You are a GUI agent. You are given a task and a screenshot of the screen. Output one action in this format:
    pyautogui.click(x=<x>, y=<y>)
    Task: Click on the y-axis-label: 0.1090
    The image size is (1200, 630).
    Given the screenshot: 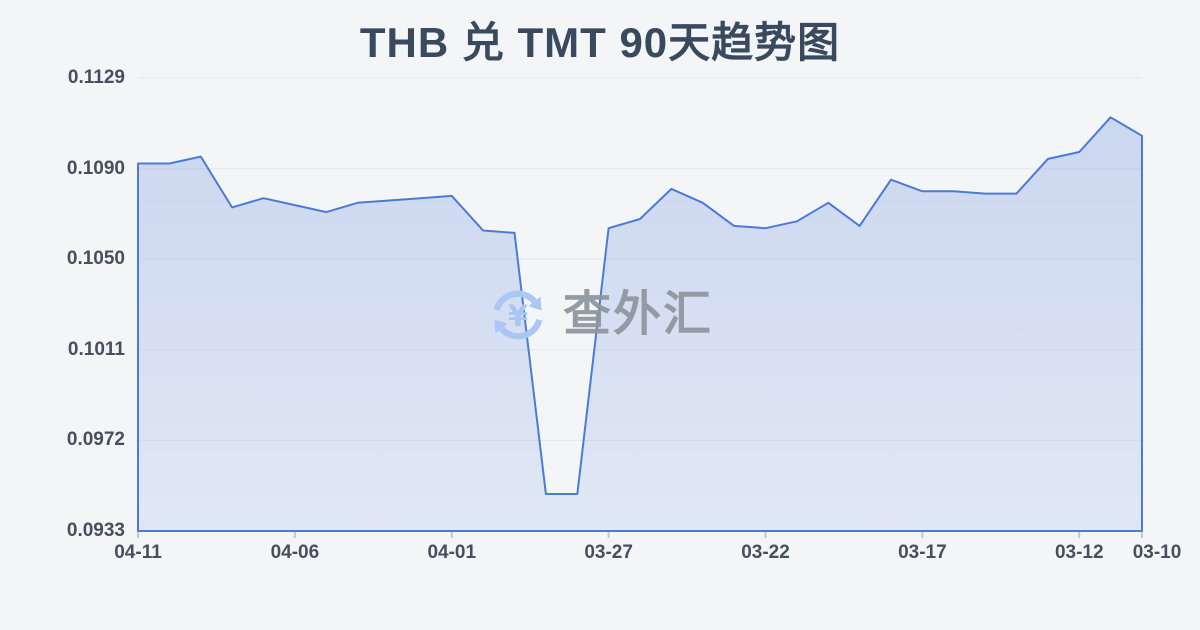 What is the action you would take?
    pyautogui.click(x=95, y=168)
    